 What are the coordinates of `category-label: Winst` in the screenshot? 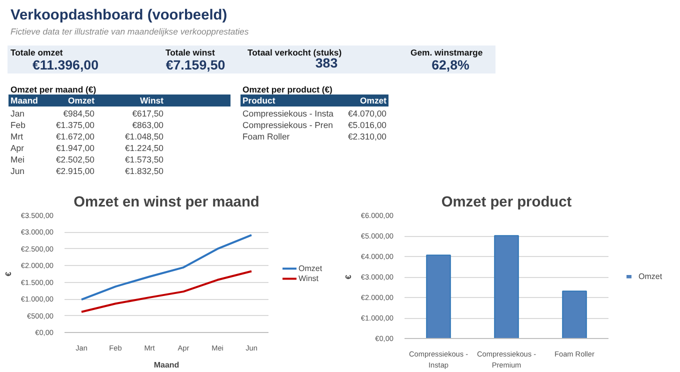 It's located at (152, 101).